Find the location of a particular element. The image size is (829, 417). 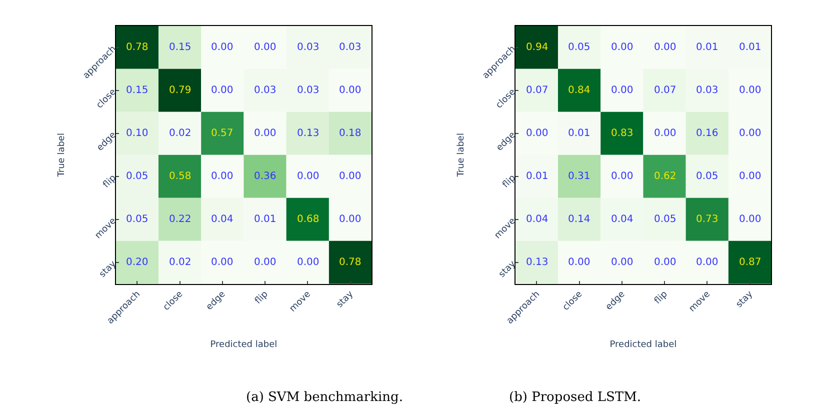

data-label: 0.94 is located at coordinates (537, 47).